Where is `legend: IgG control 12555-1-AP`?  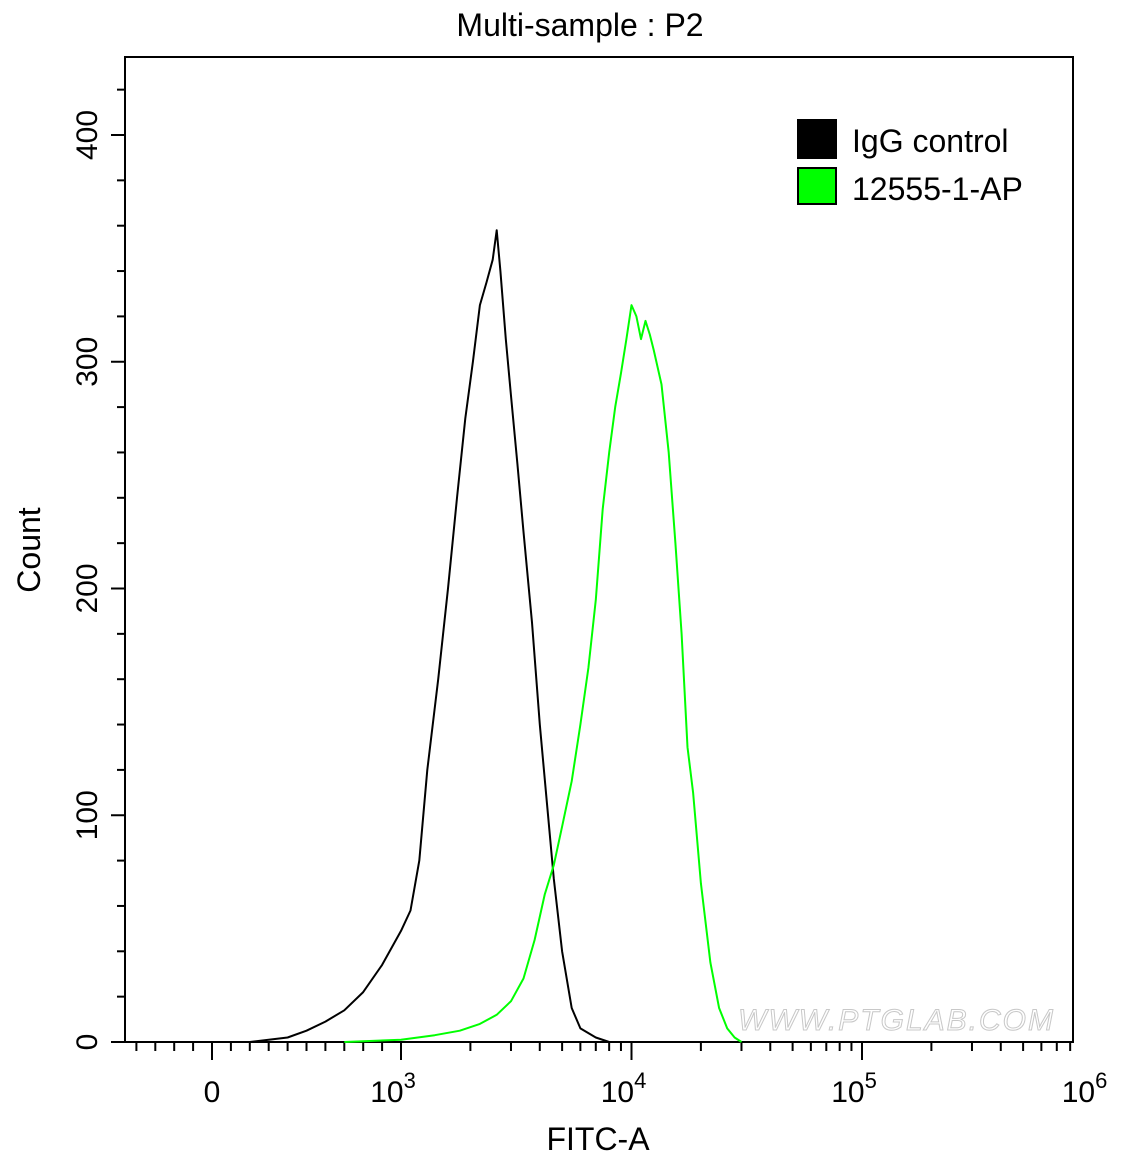
legend: IgG control 12555-1-AP is located at coordinates (910, 163).